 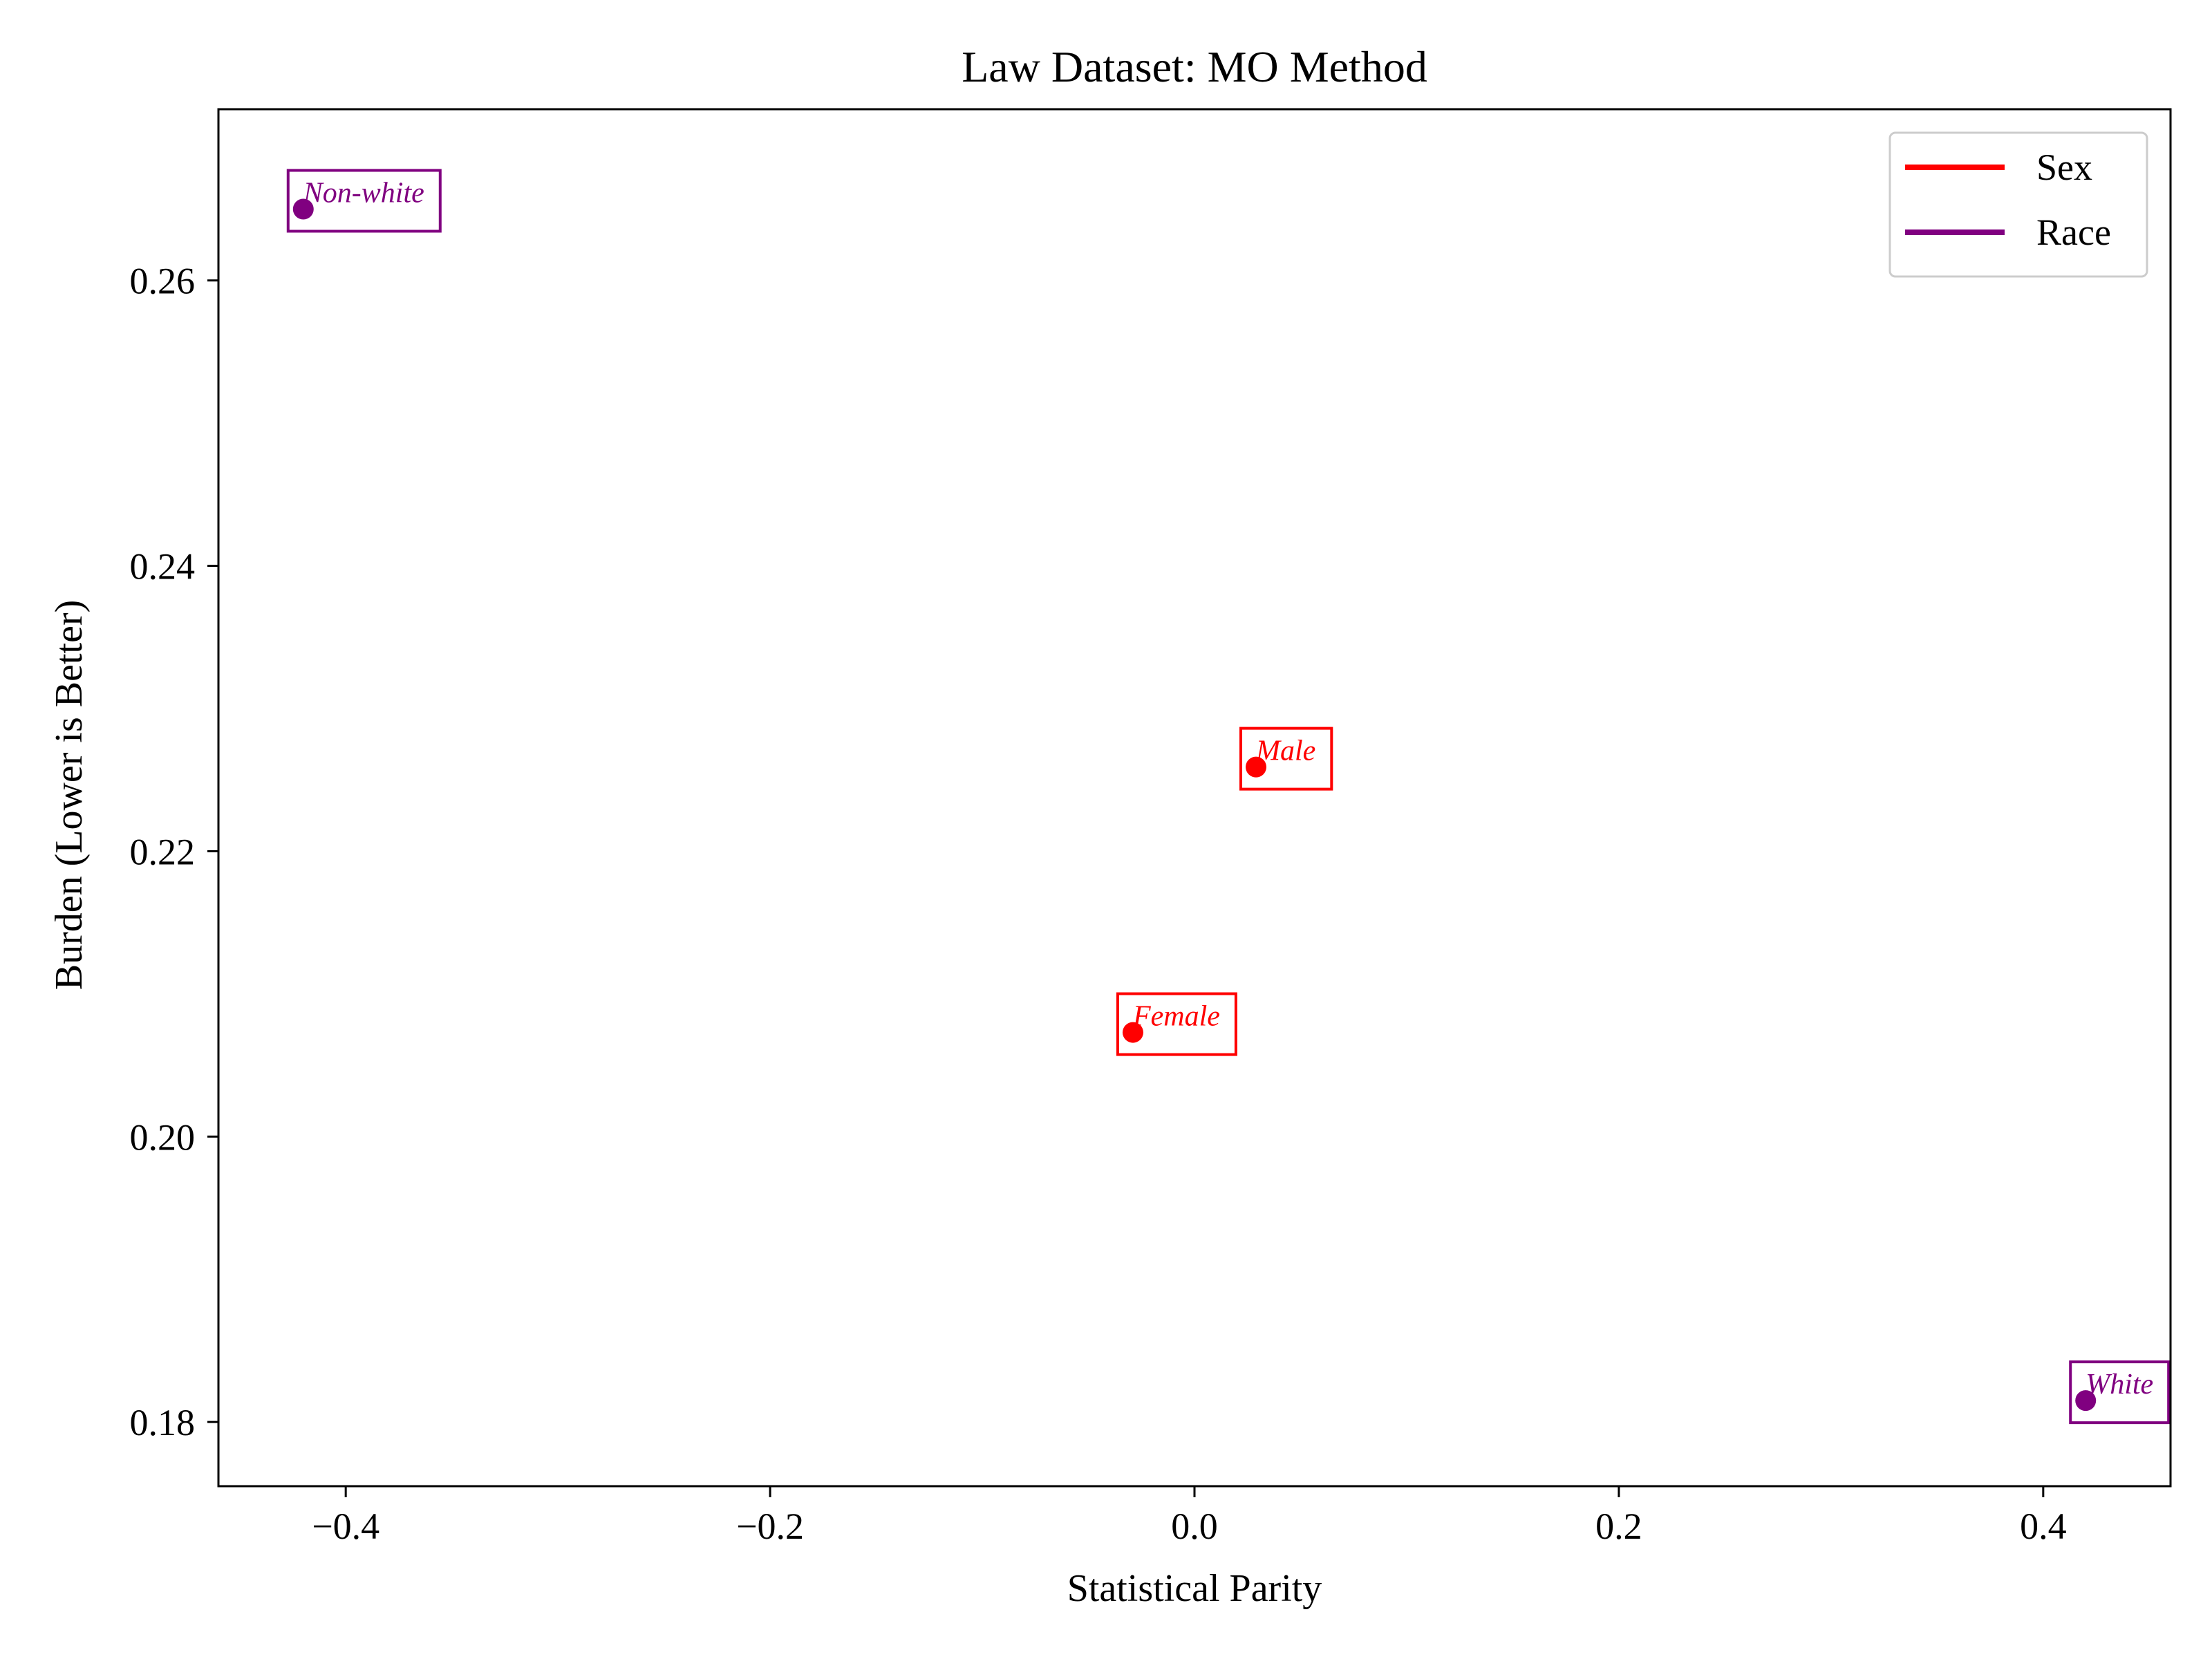 I want to click on y-tick-label: 0.26, so click(x=163, y=281).